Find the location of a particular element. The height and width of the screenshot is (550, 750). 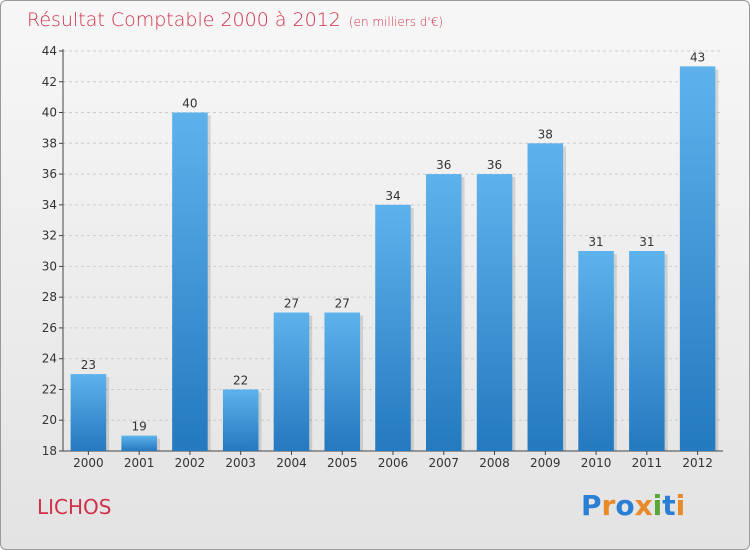

x-tick-label: 2007 is located at coordinates (443, 463).